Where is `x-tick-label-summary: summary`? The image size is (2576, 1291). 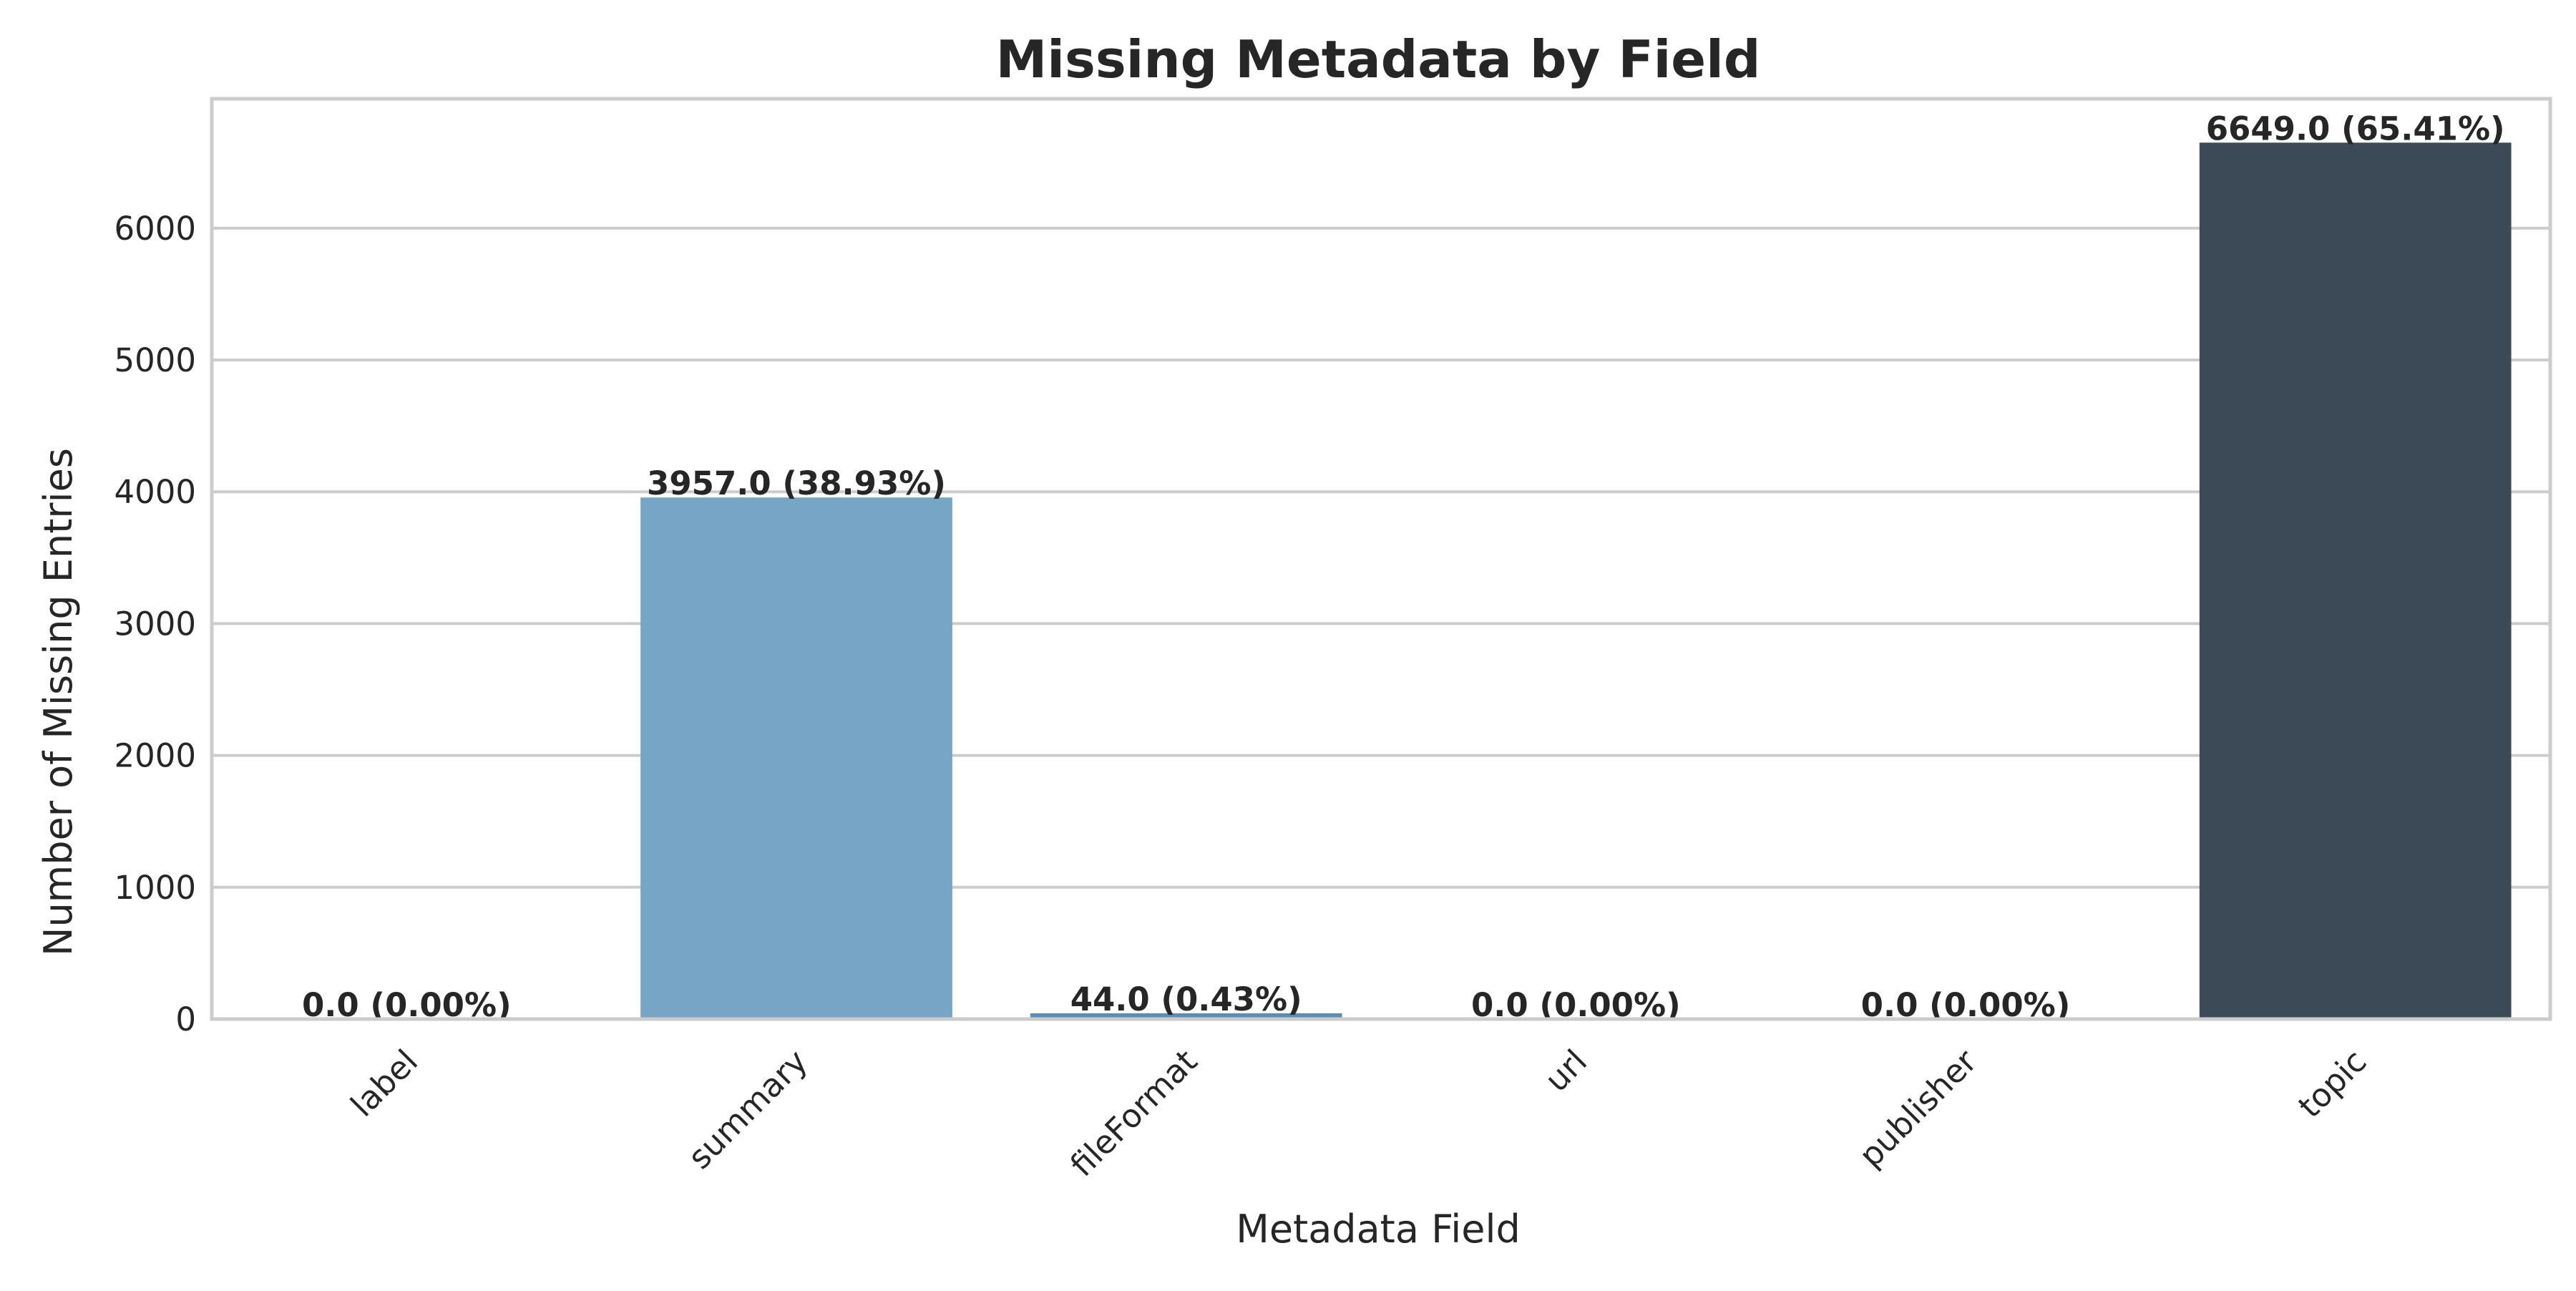
x-tick-label-summary: summary is located at coordinates (747, 1109).